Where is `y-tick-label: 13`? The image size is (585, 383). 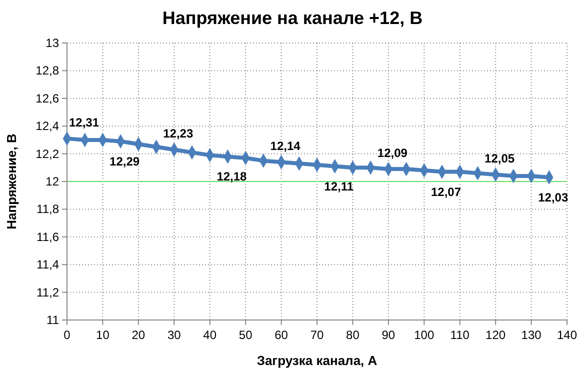
y-tick-label: 13 is located at coordinates (53, 43).